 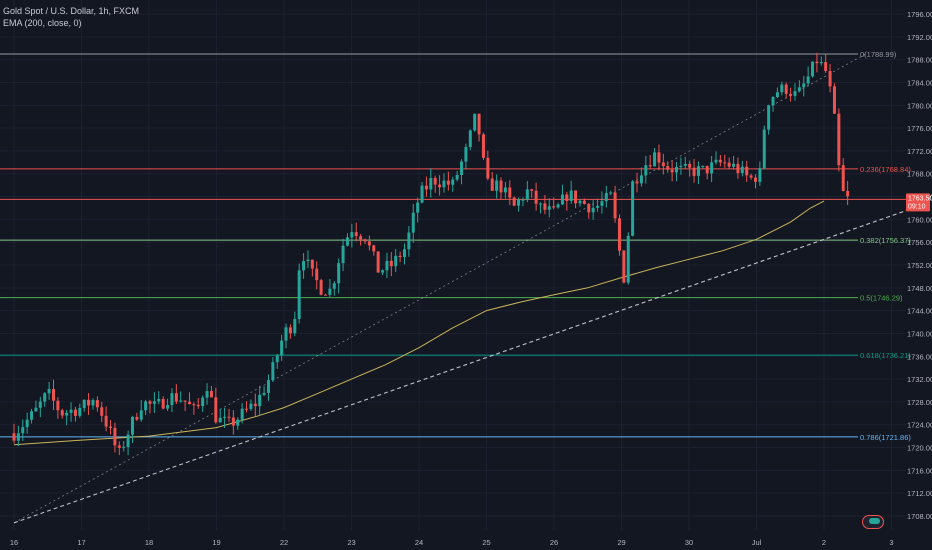 I want to click on ema-indicator-label: EMA (200, close, 0), so click(x=42, y=23).